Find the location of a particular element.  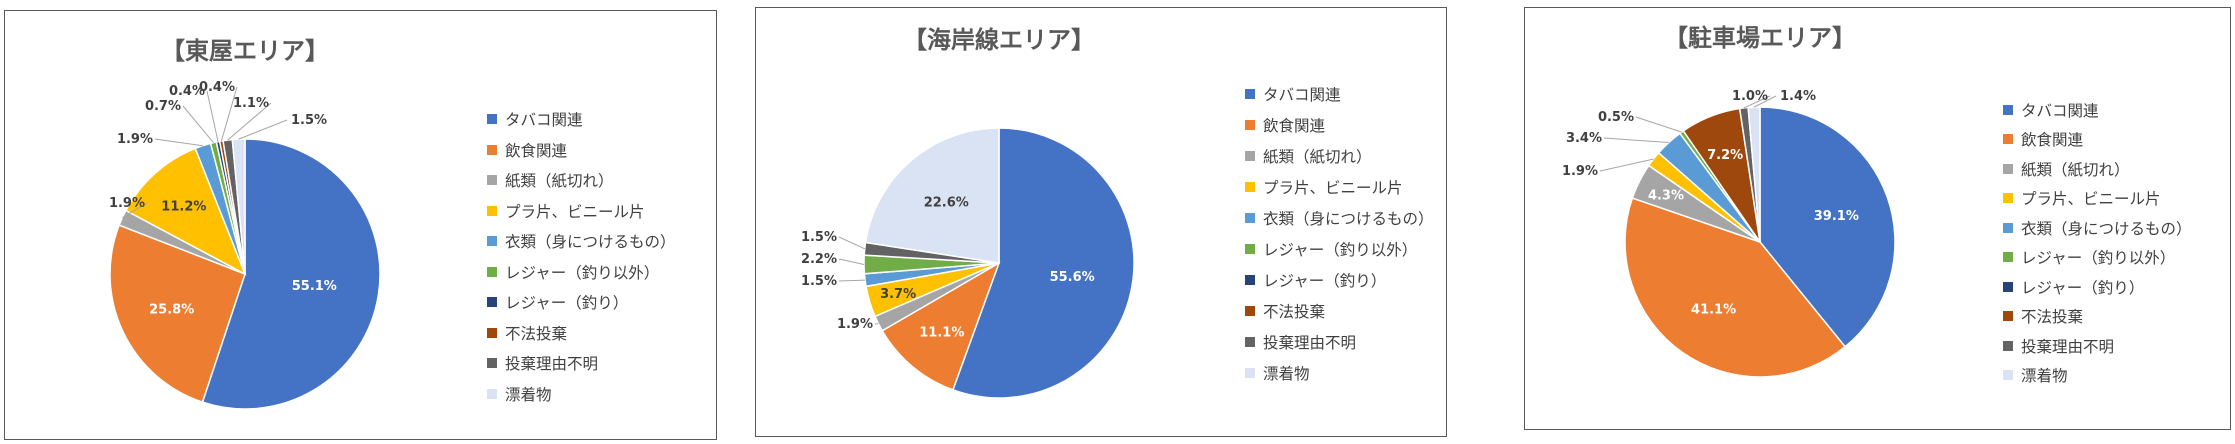

data-label-1: 41.1% is located at coordinates (1713, 309).